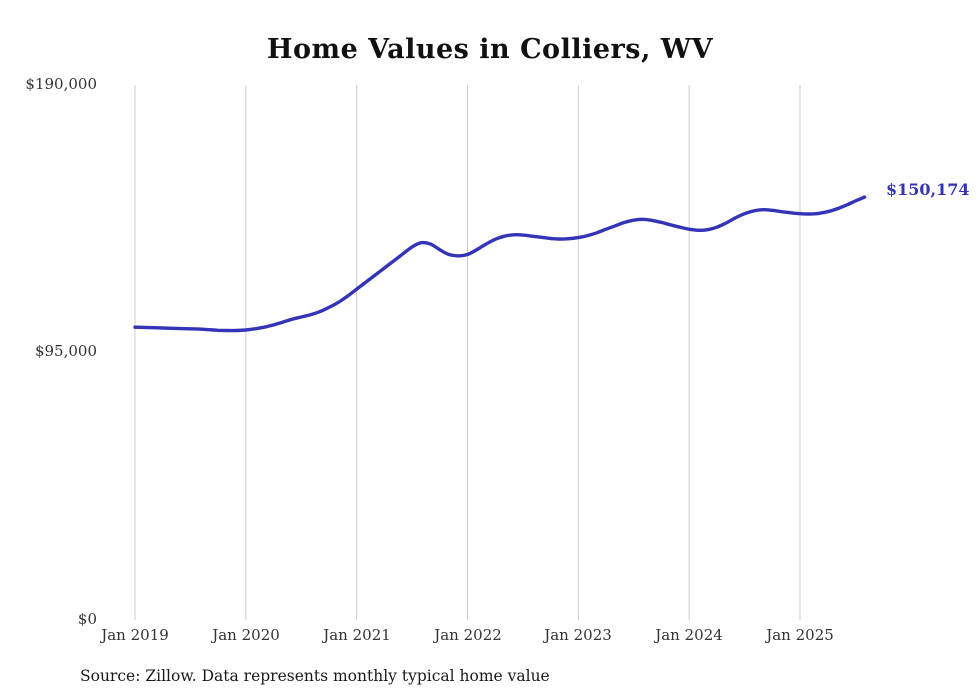 Image resolution: width=980 pixels, height=699 pixels. Describe the element at coordinates (468, 635) in the screenshot. I see `x-tick-label-jan-2022: Jan 2022` at that location.